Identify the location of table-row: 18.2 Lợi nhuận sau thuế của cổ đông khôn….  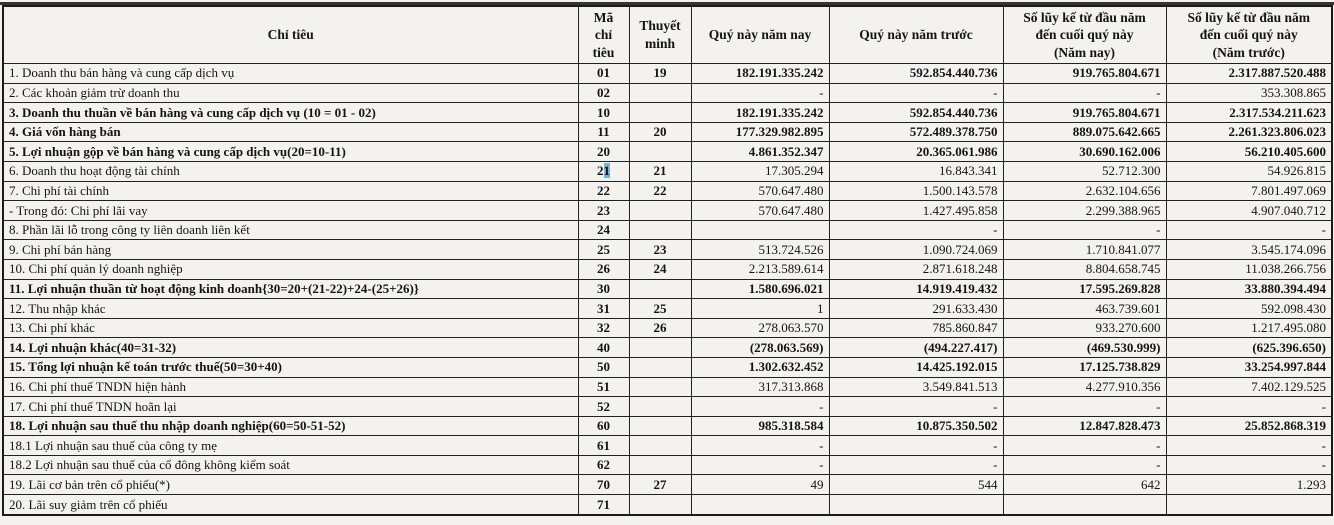
(667, 465).